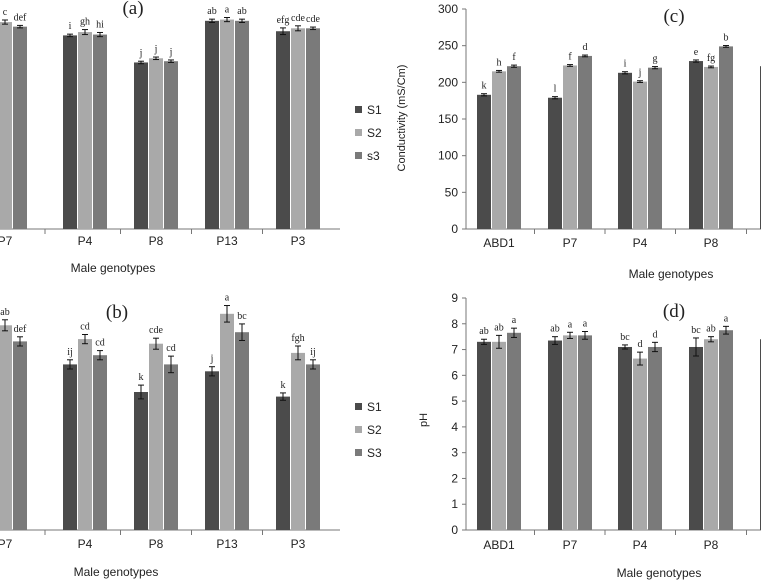  What do you see at coordinates (640, 545) in the screenshot?
I see `panel-d-category-label: P4` at bounding box center [640, 545].